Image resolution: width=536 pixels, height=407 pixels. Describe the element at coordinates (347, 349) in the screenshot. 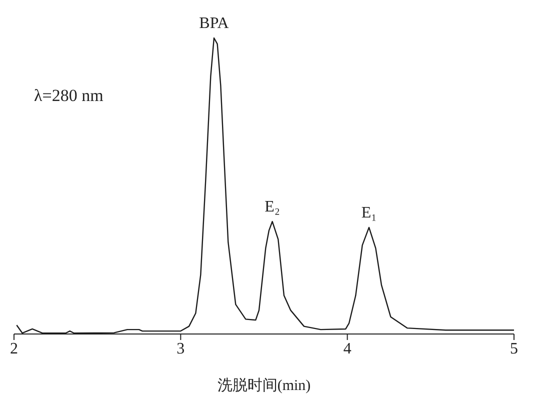

I see `x-tick-label: 4` at that location.